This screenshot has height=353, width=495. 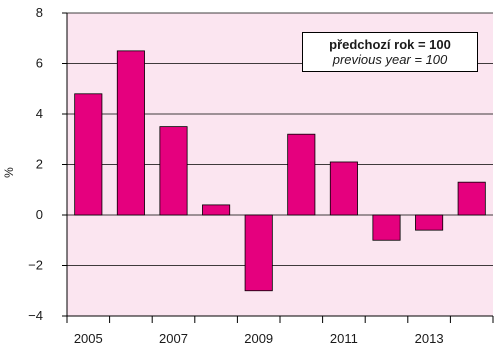 I want to click on bar-2008, so click(x=216, y=210).